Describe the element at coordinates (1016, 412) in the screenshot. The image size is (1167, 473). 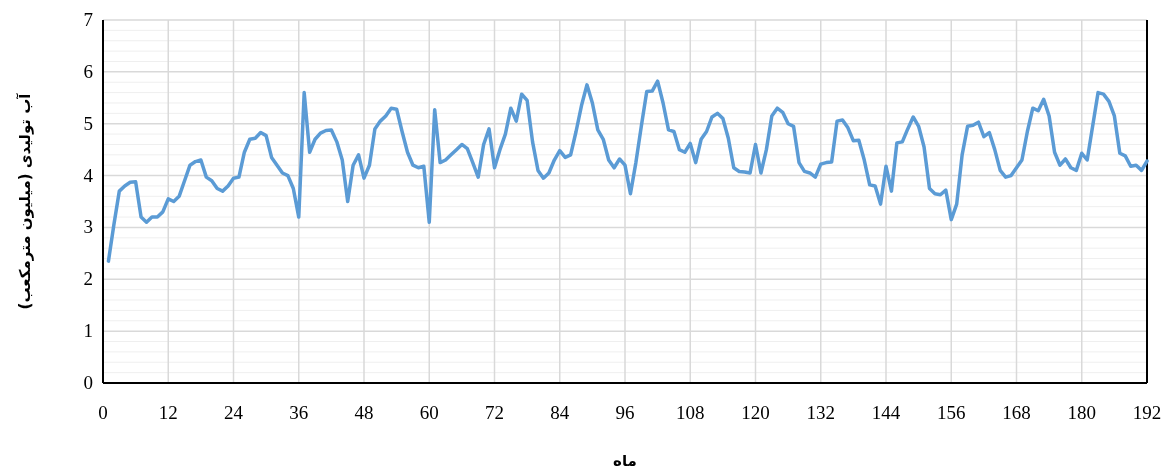
I see `x-tick-label: 168` at that location.